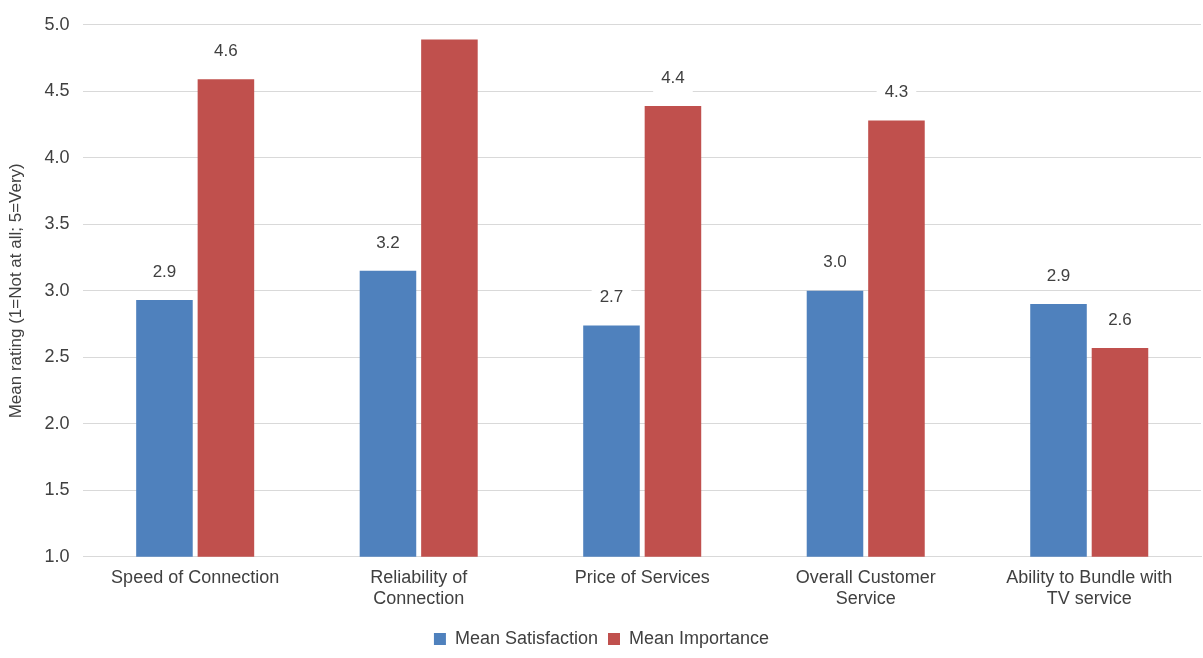  What do you see at coordinates (1120, 319) in the screenshot?
I see `data-label: 2.6` at bounding box center [1120, 319].